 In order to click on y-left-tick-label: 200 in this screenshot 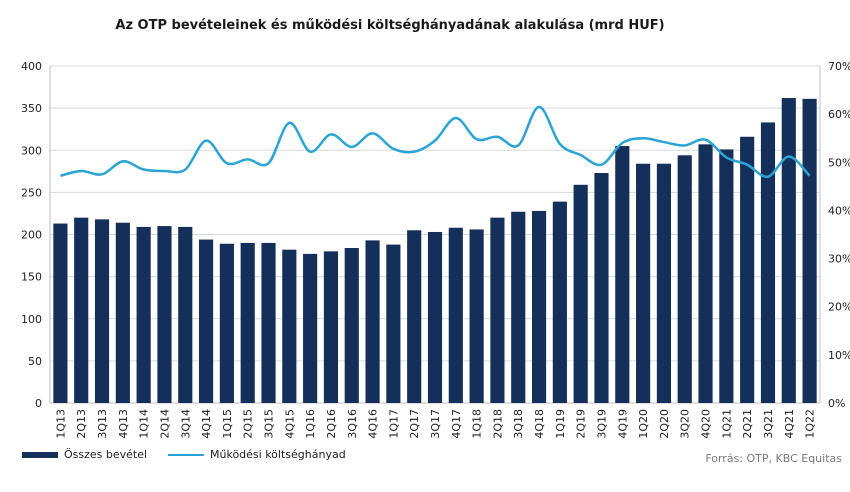, I will do `click(31, 235)`.